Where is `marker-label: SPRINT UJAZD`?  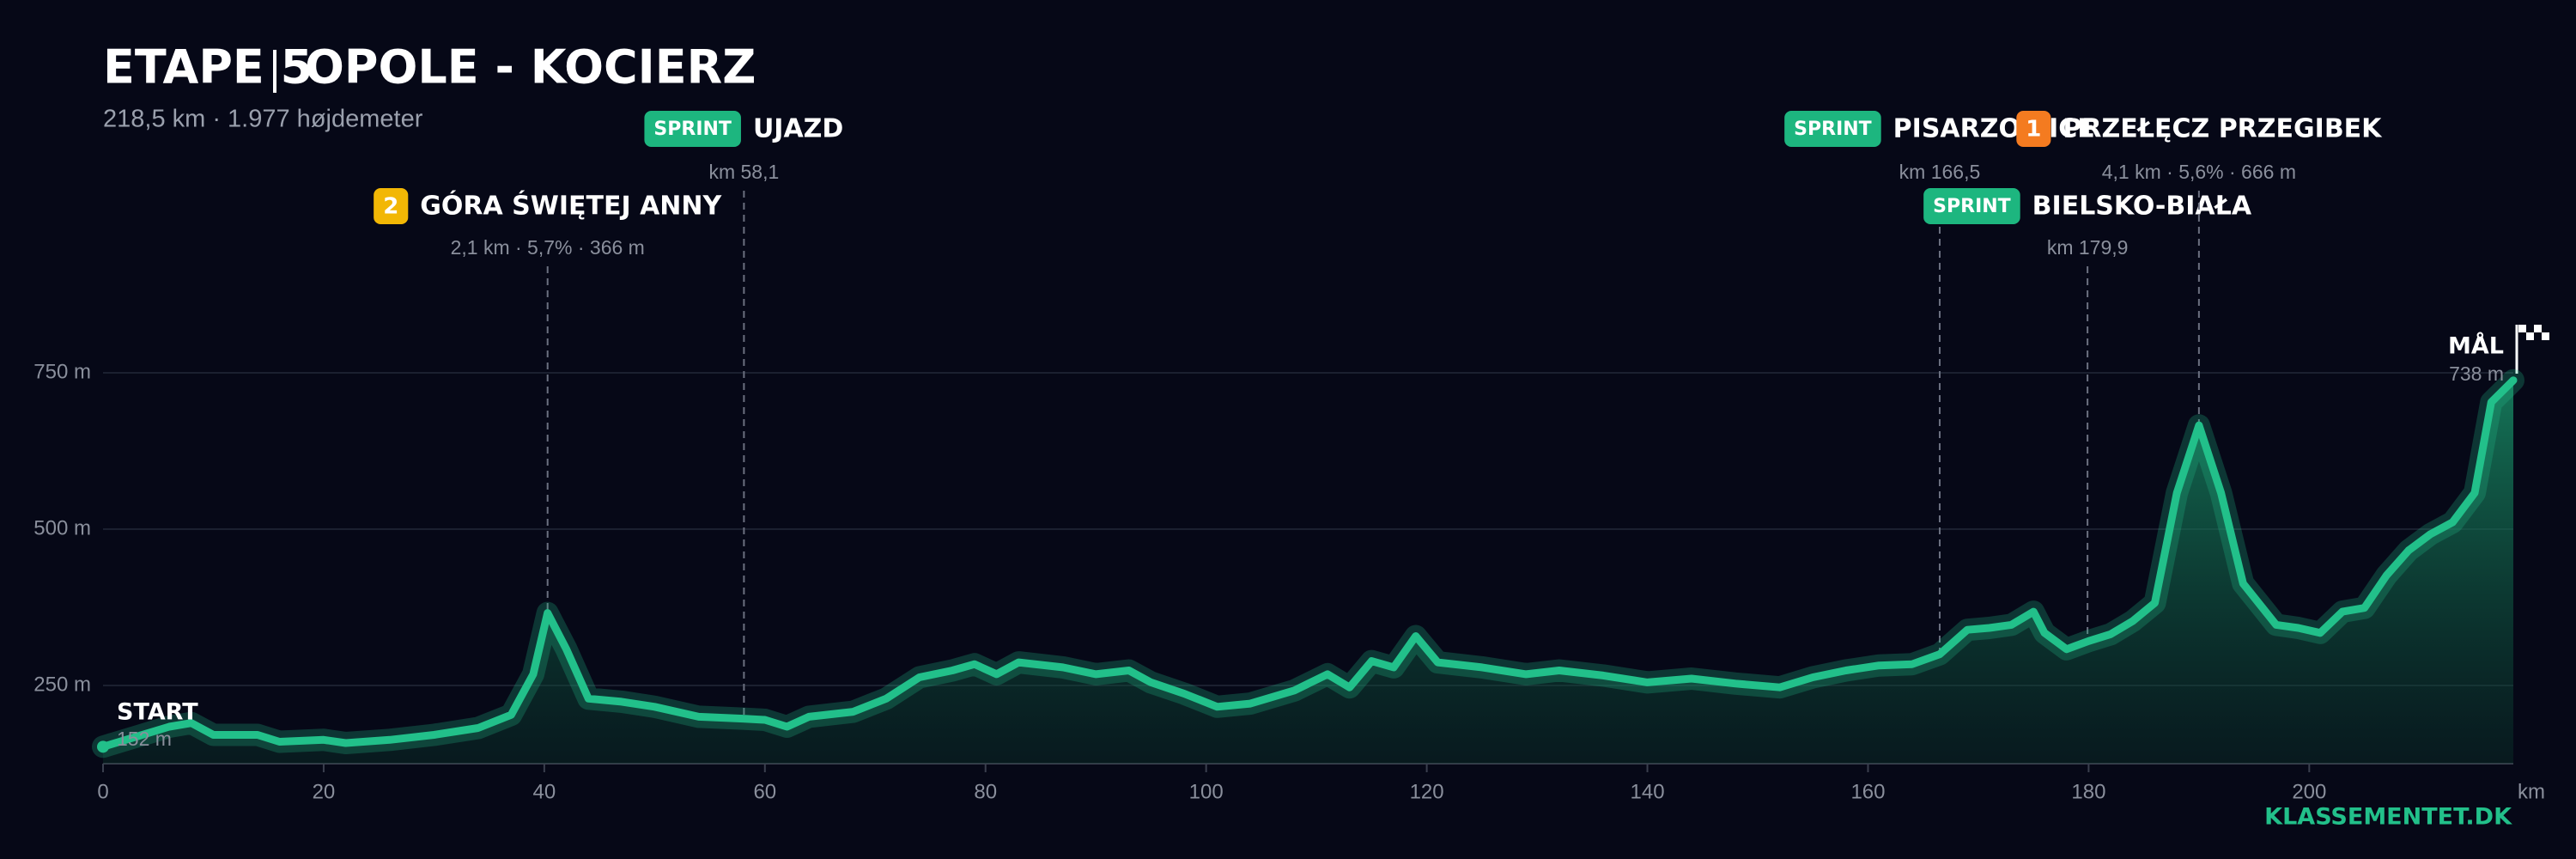
marker-label: SPRINT UJAZD is located at coordinates (744, 129).